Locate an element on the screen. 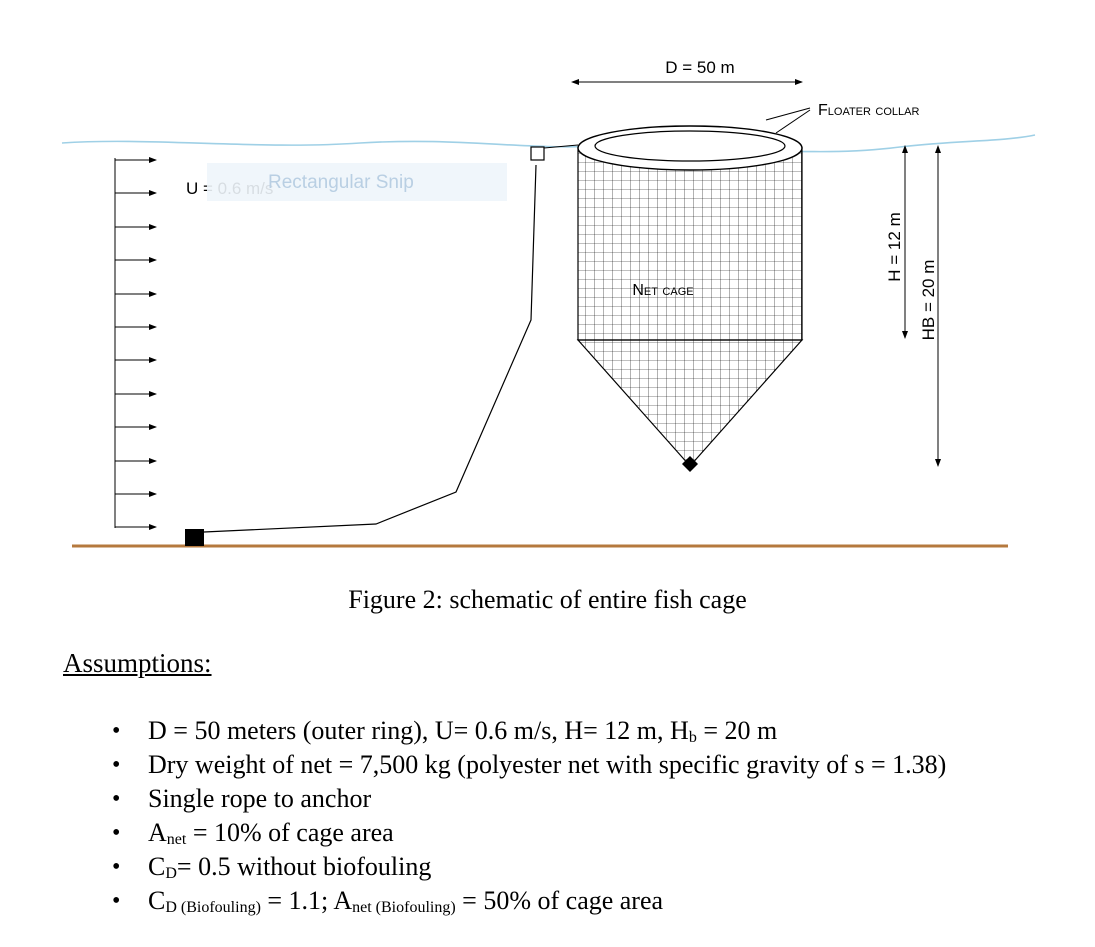  list-item: Anet = 10% of cage area is located at coordinates (529, 833).